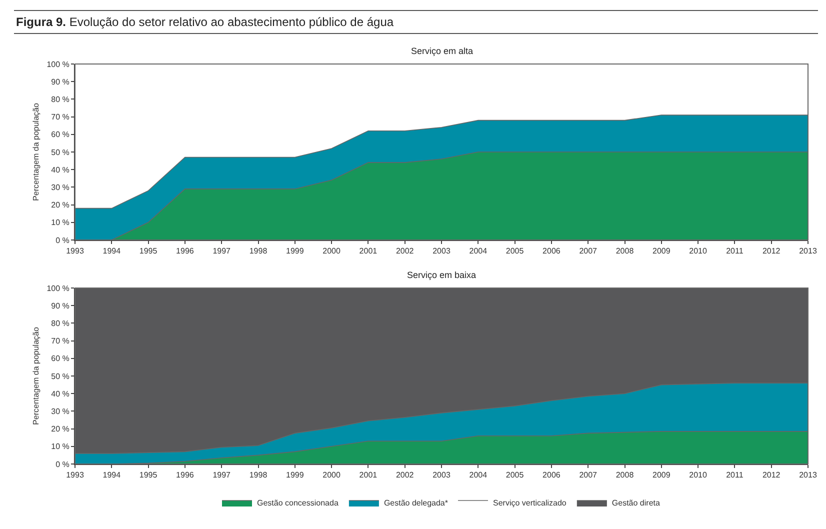  Describe the element at coordinates (416, 22) in the screenshot. I see `text: Figura 9. Evolução do setor relativo ao abastecimento público de água` at that location.